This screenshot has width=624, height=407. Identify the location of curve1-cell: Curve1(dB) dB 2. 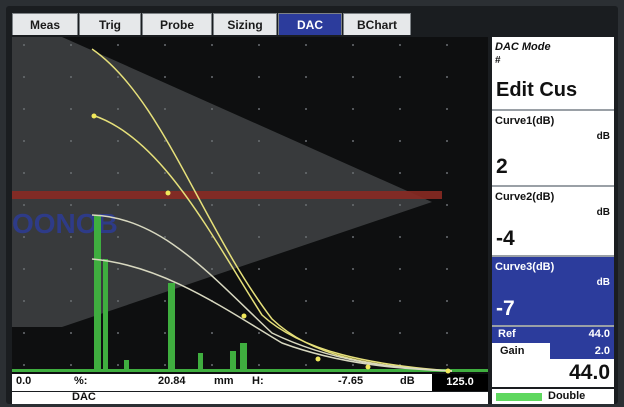
(553, 149).